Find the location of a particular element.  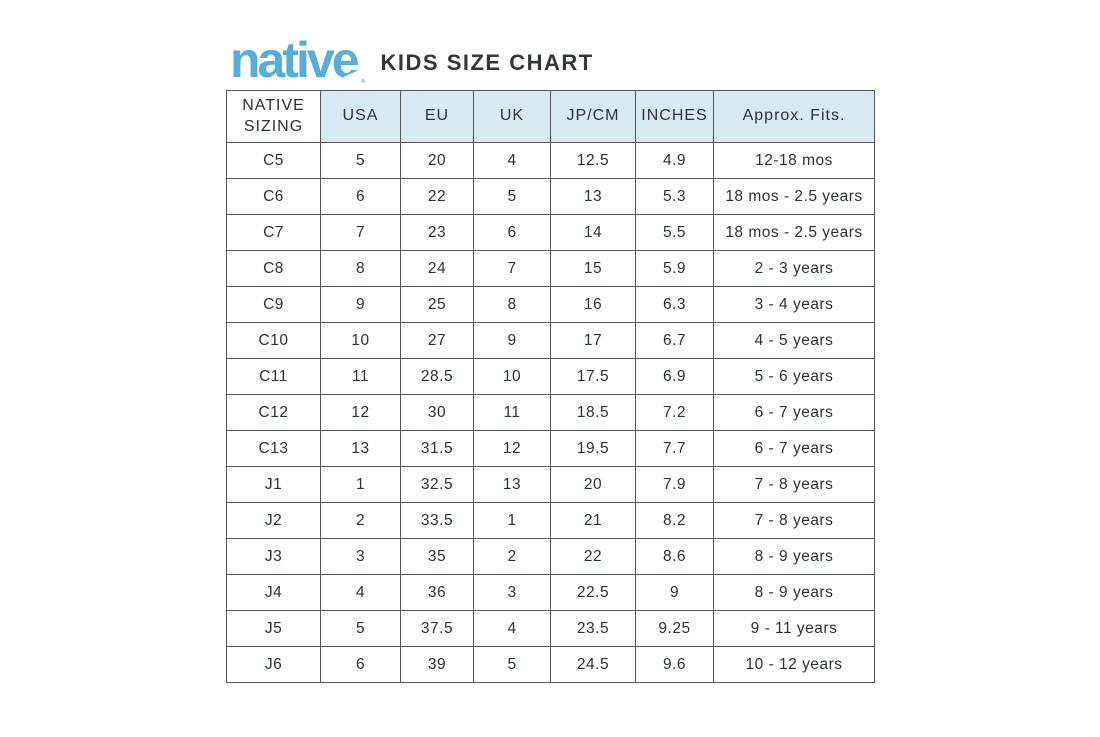

brand-header: native KIDS SIZE CHART is located at coordinates (412, 60).